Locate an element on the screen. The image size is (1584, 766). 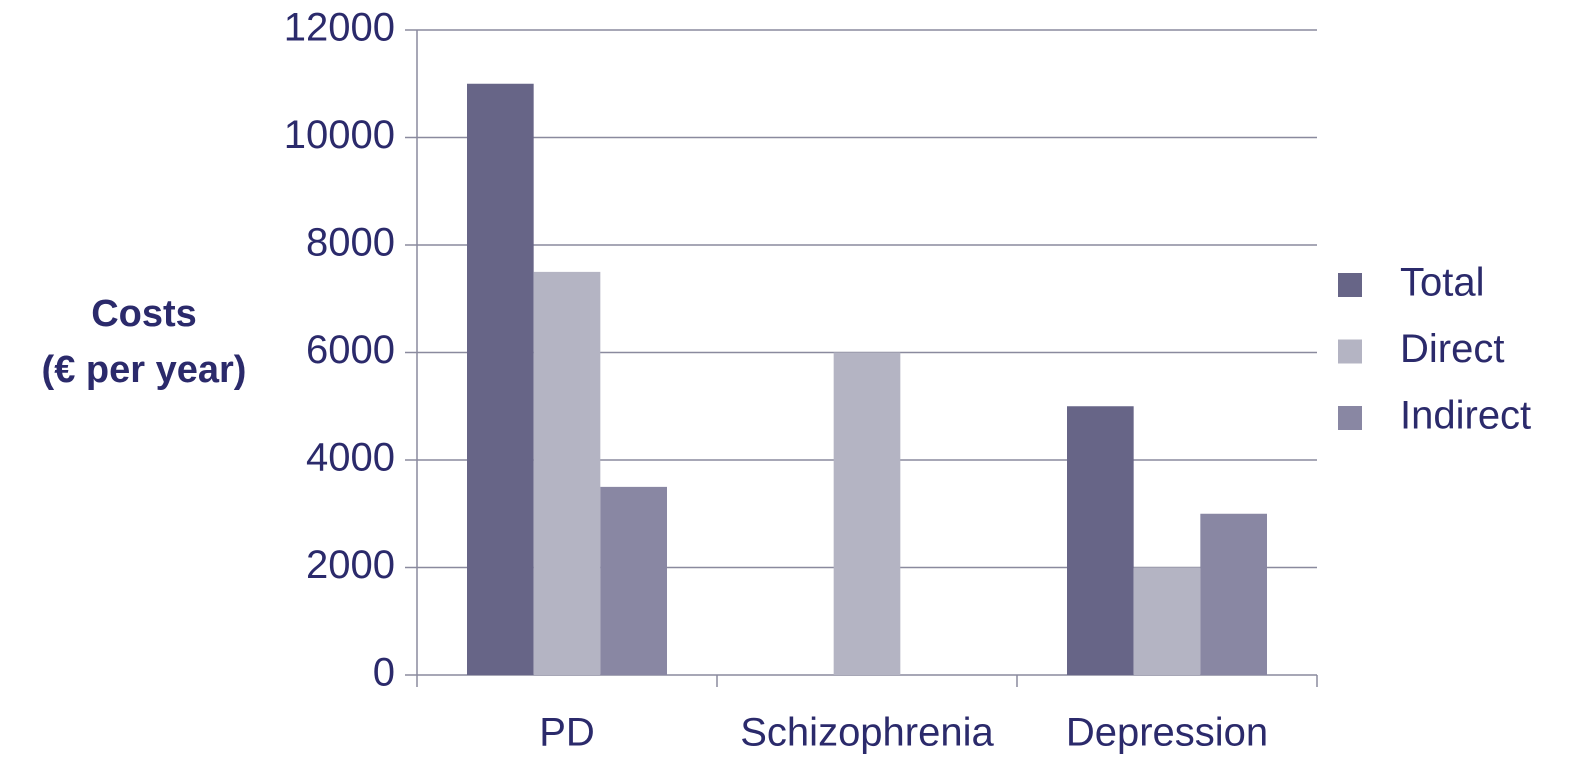
x-tick-label: Schizophrenia is located at coordinates (867, 733).